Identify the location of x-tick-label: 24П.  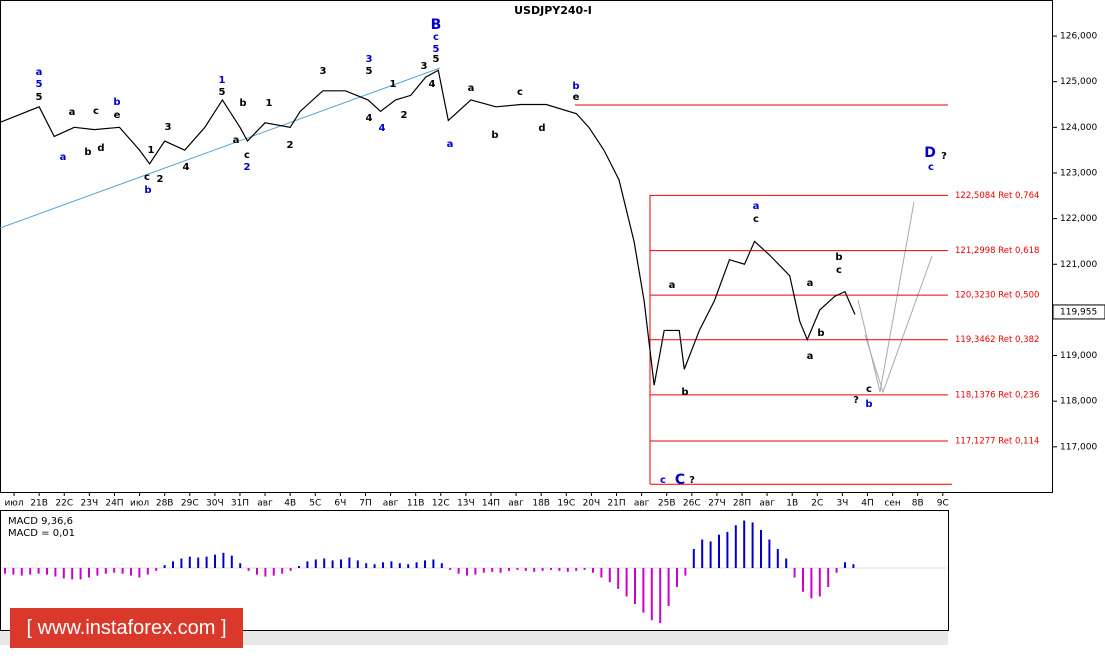
(114, 504).